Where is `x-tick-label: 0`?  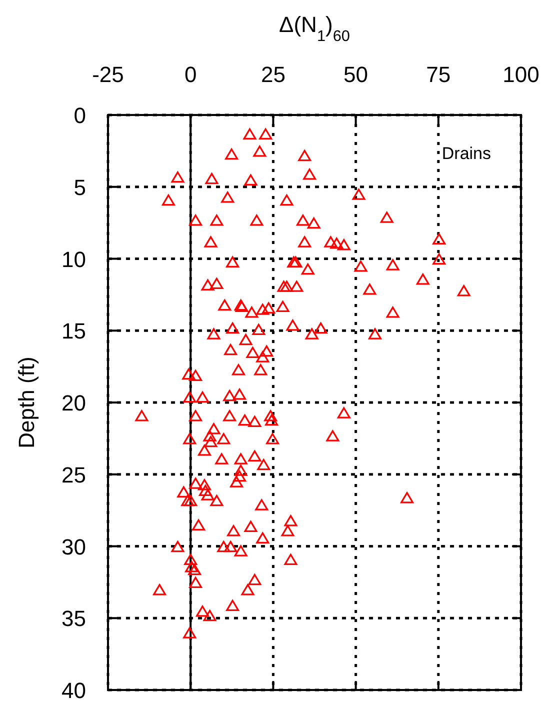
x-tick-label: 0 is located at coordinates (190, 74).